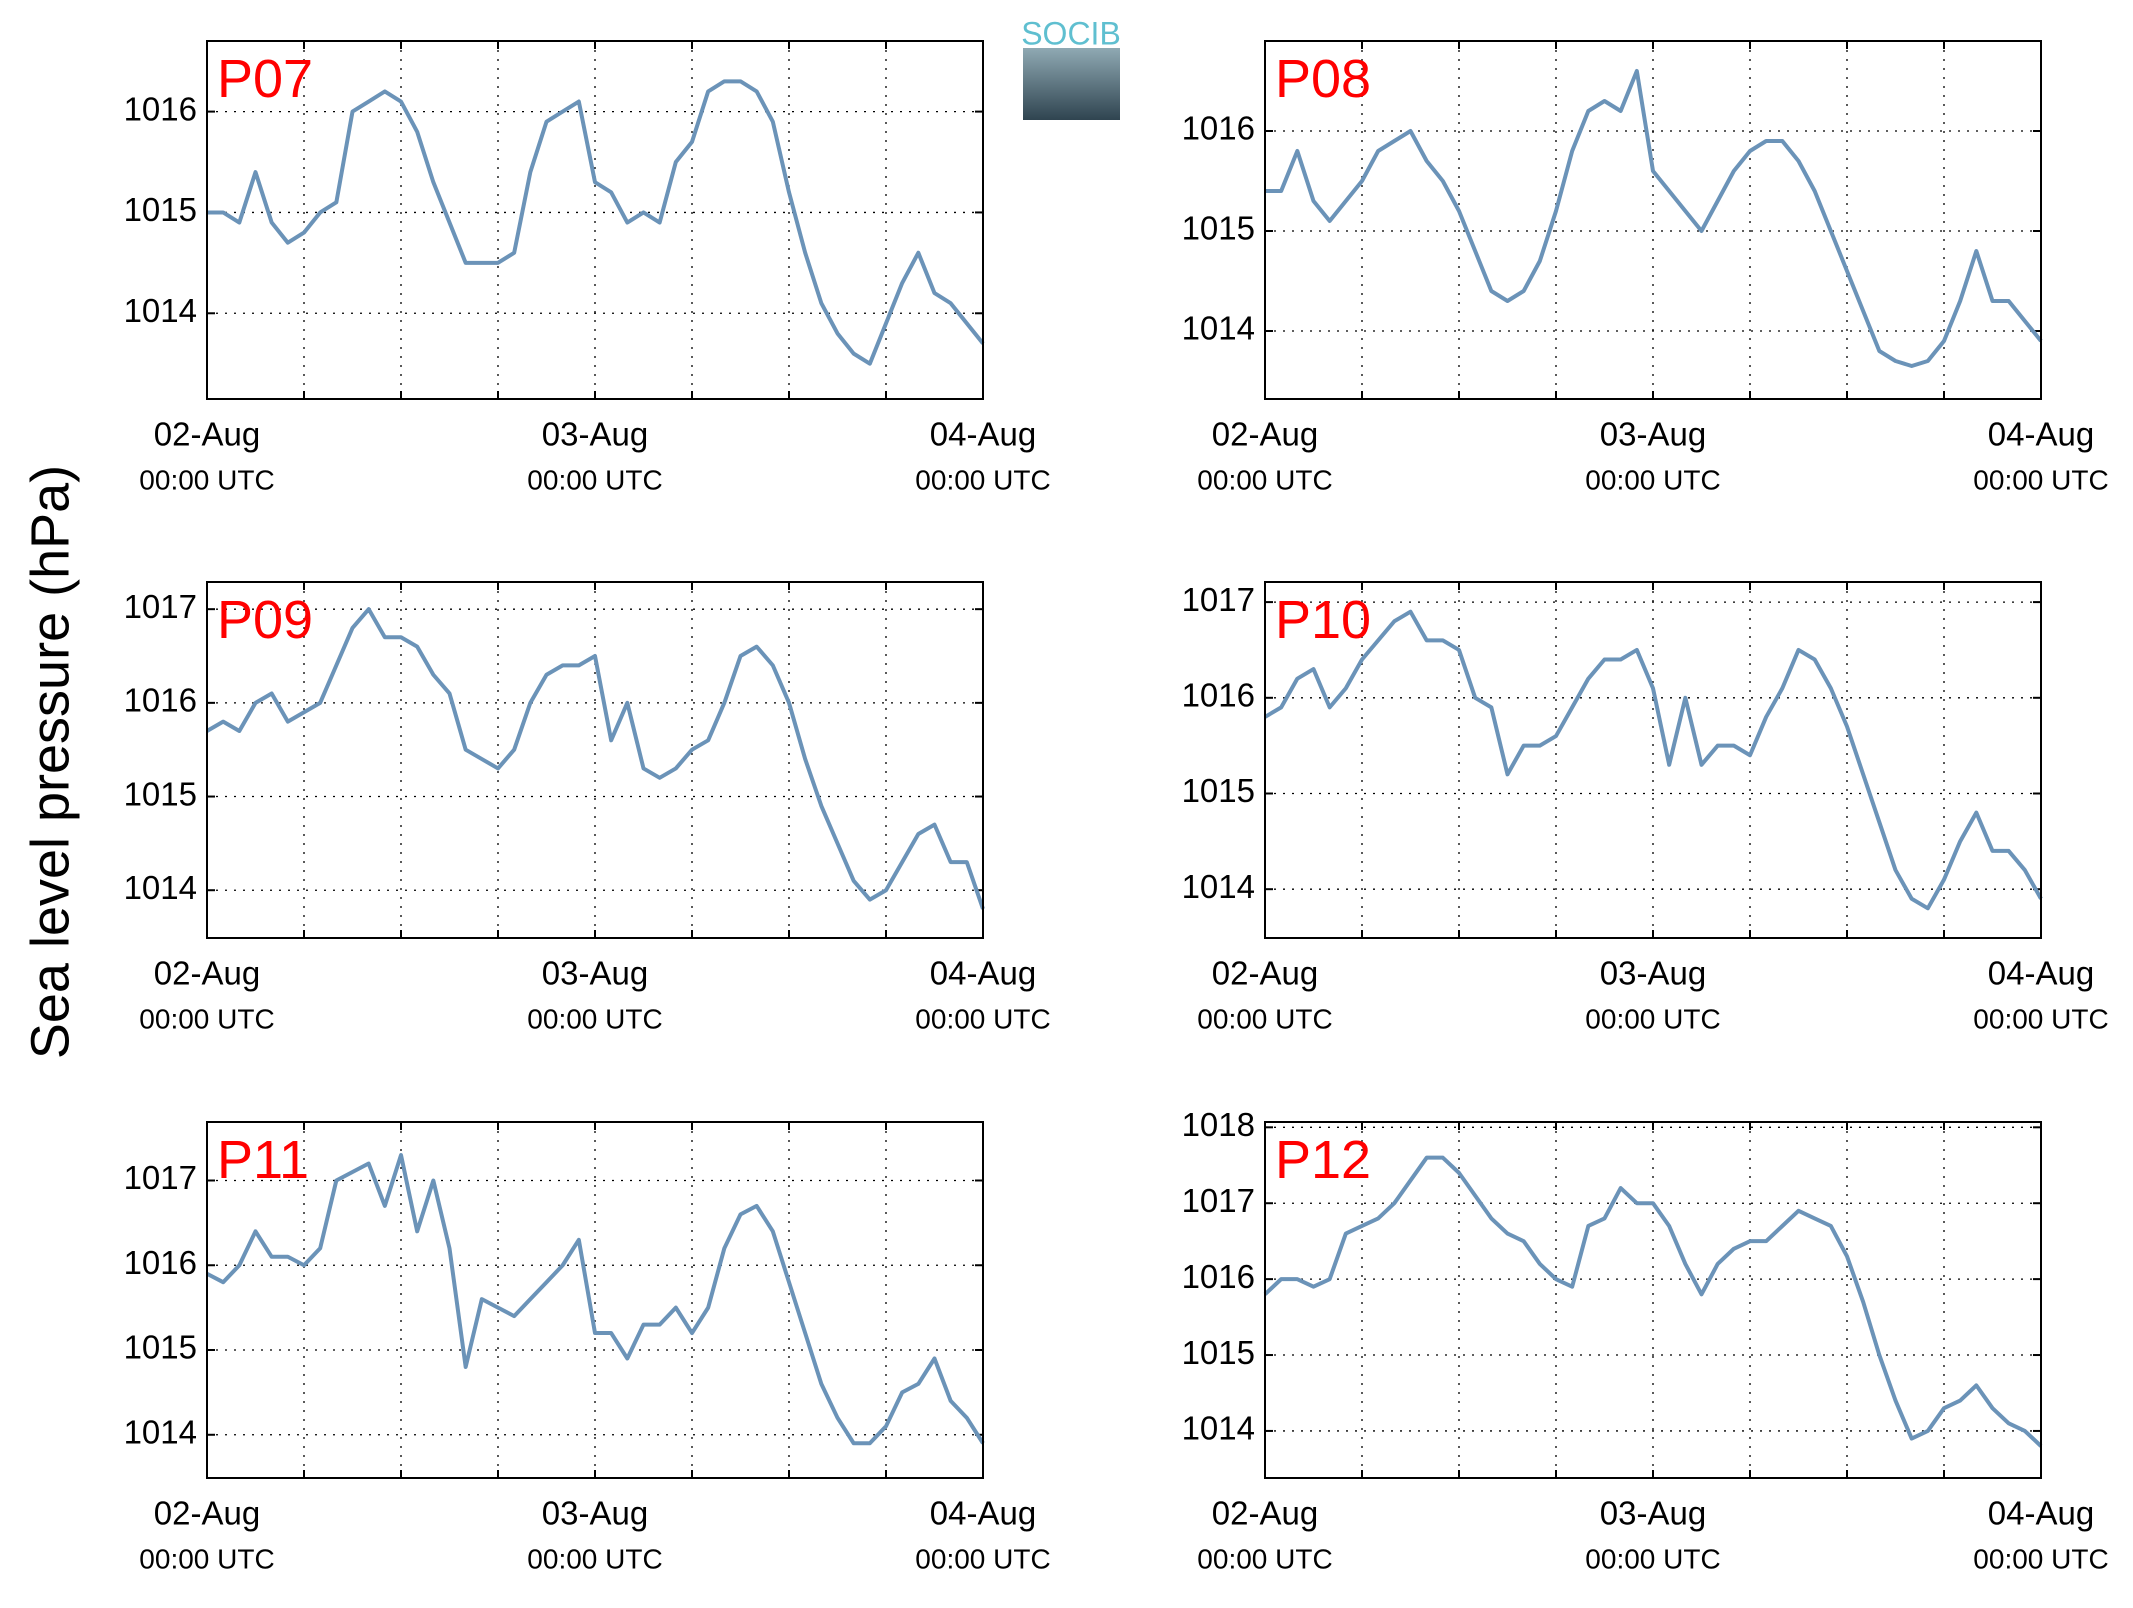 This screenshot has width=2133, height=1608. I want to click on panel-title: P10, so click(1323, 620).